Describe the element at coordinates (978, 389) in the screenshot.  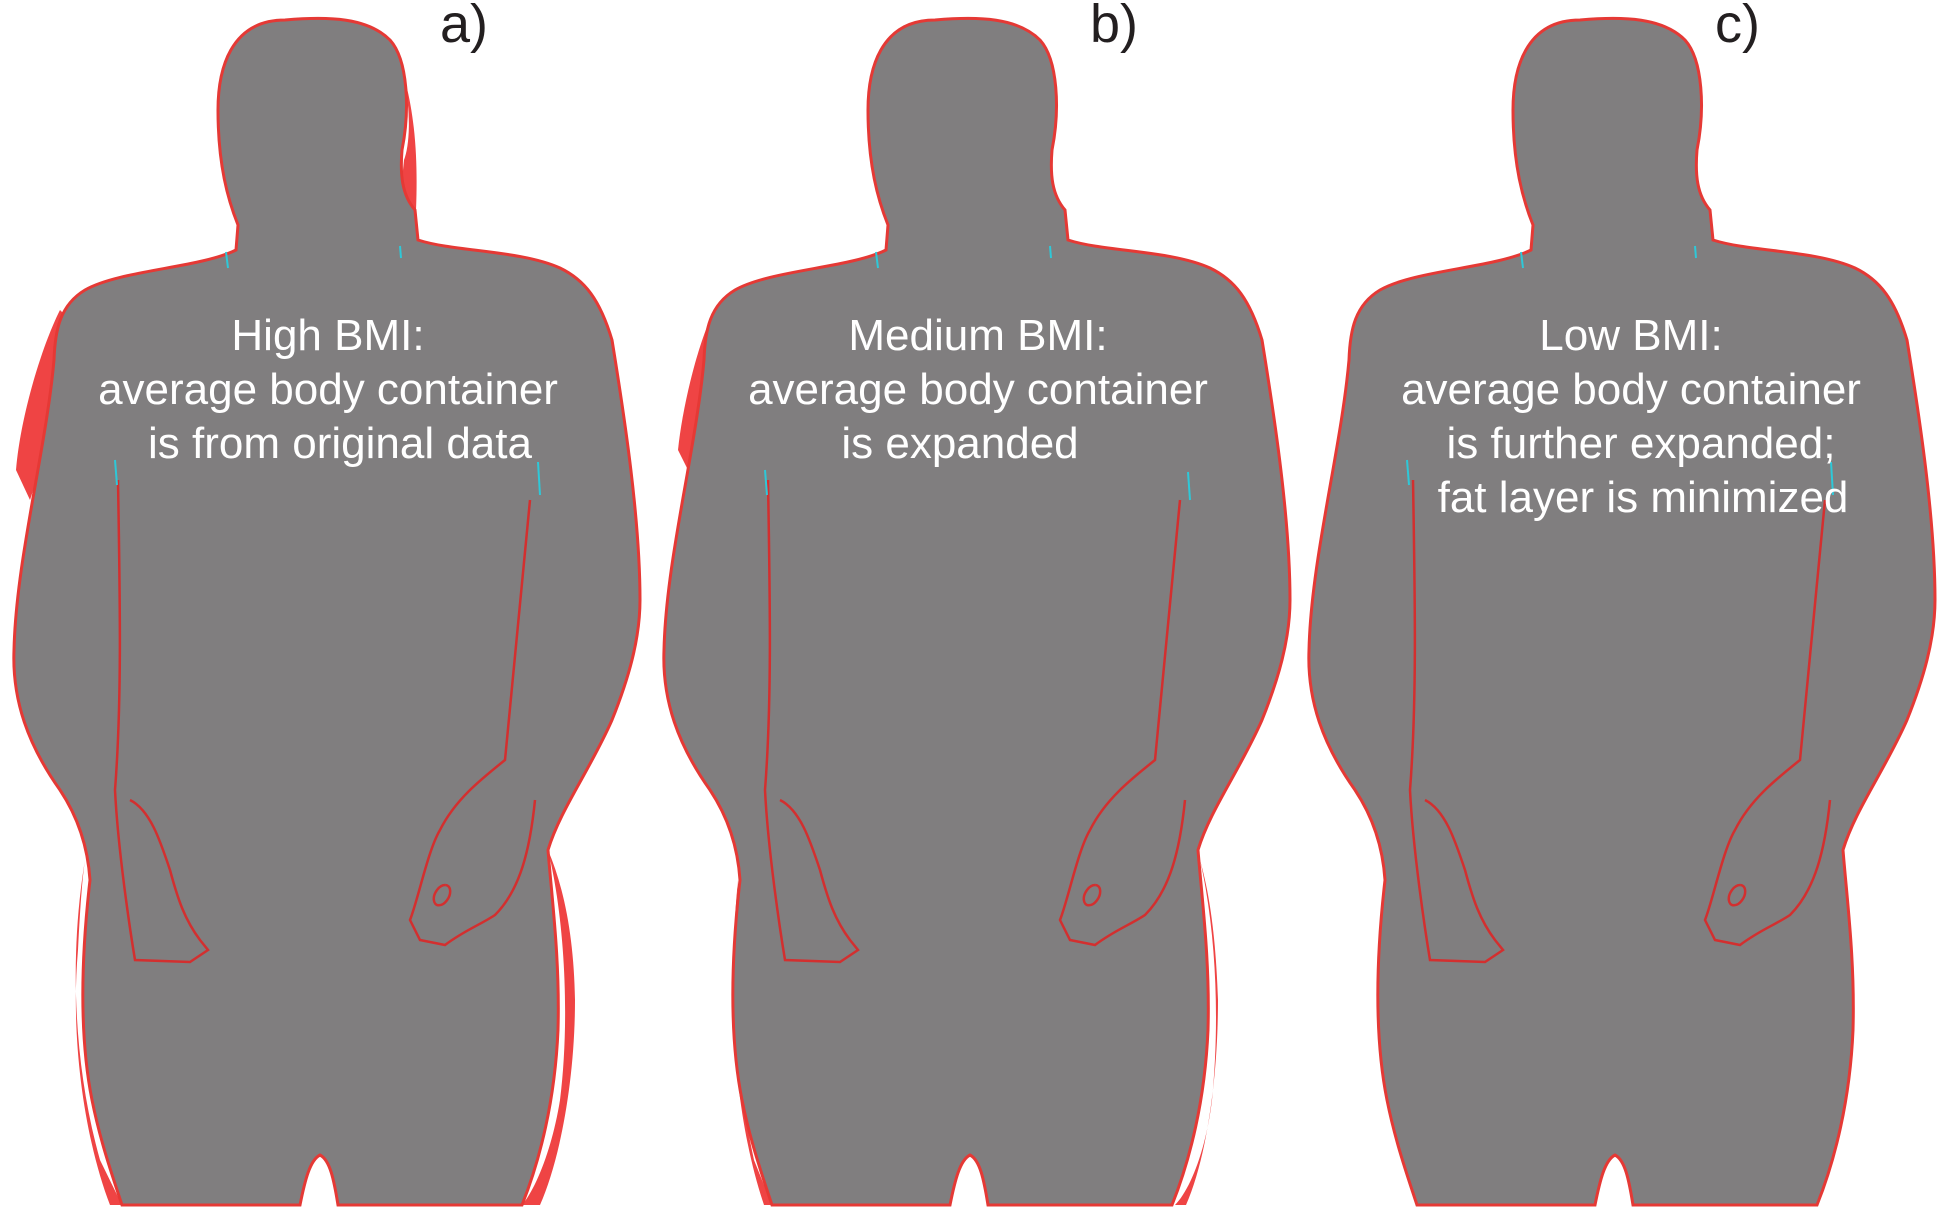
I see `caption-b-line-2: average body container` at that location.